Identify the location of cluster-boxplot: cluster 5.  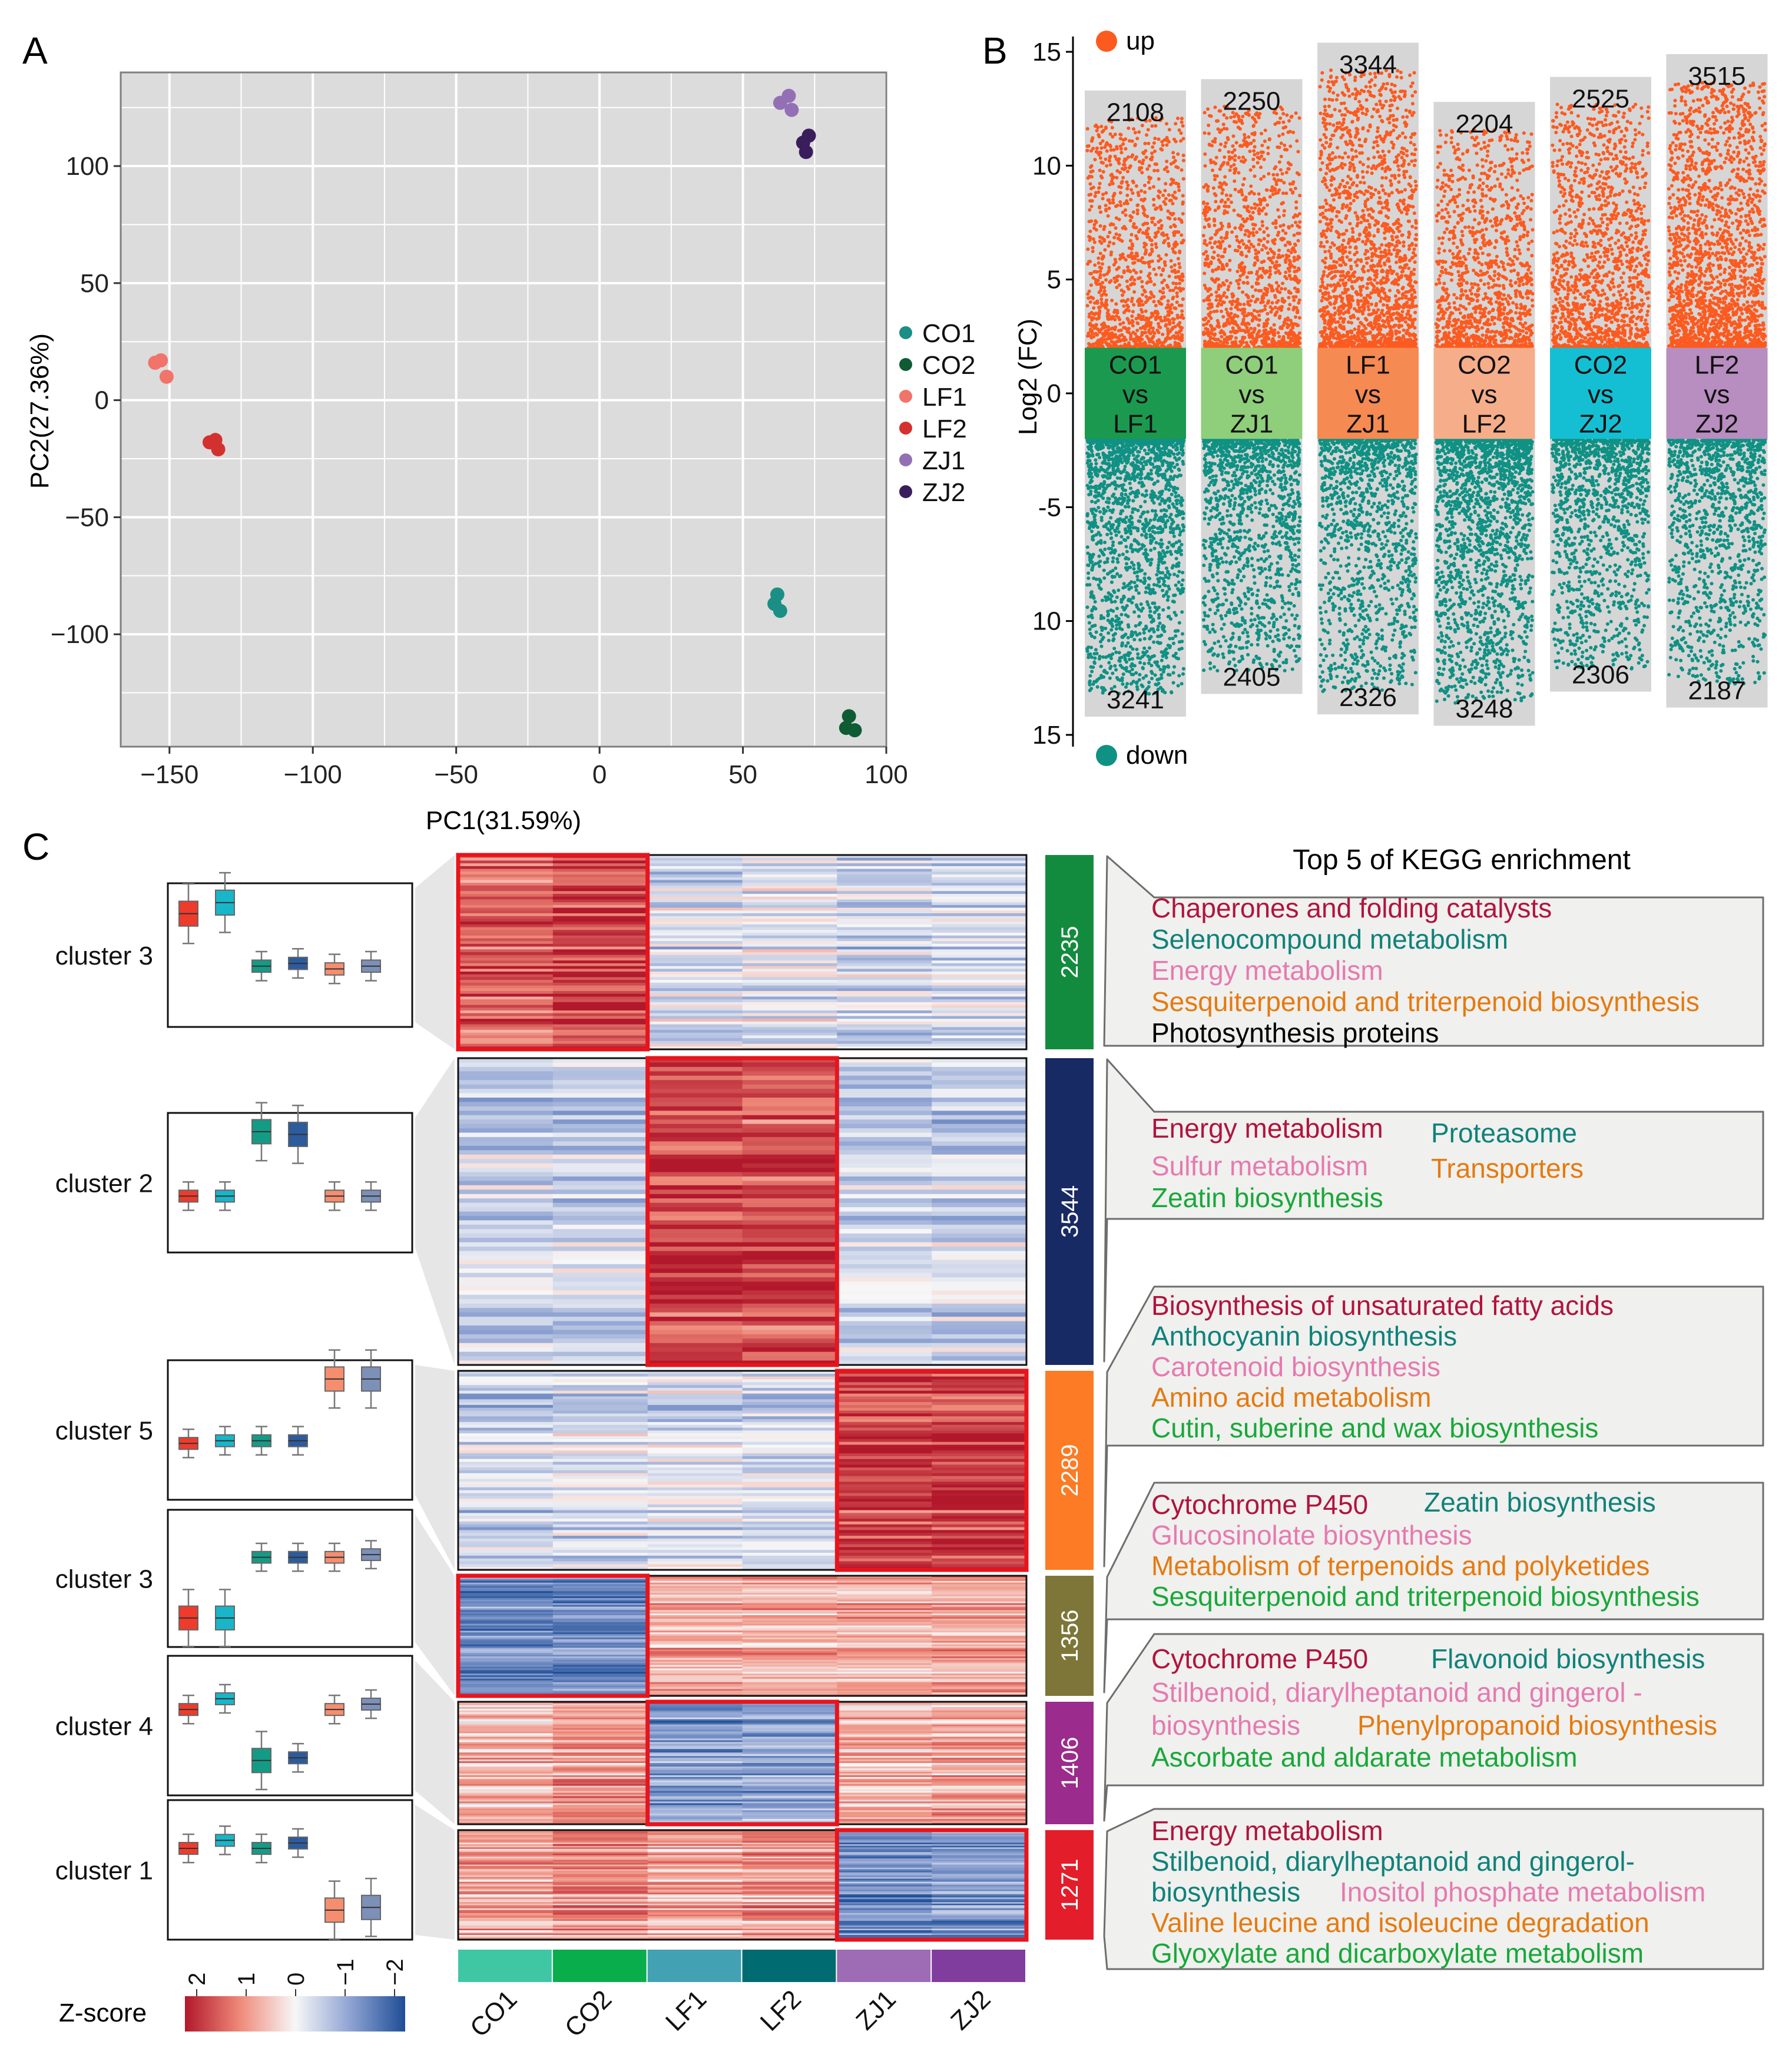
(234, 1425).